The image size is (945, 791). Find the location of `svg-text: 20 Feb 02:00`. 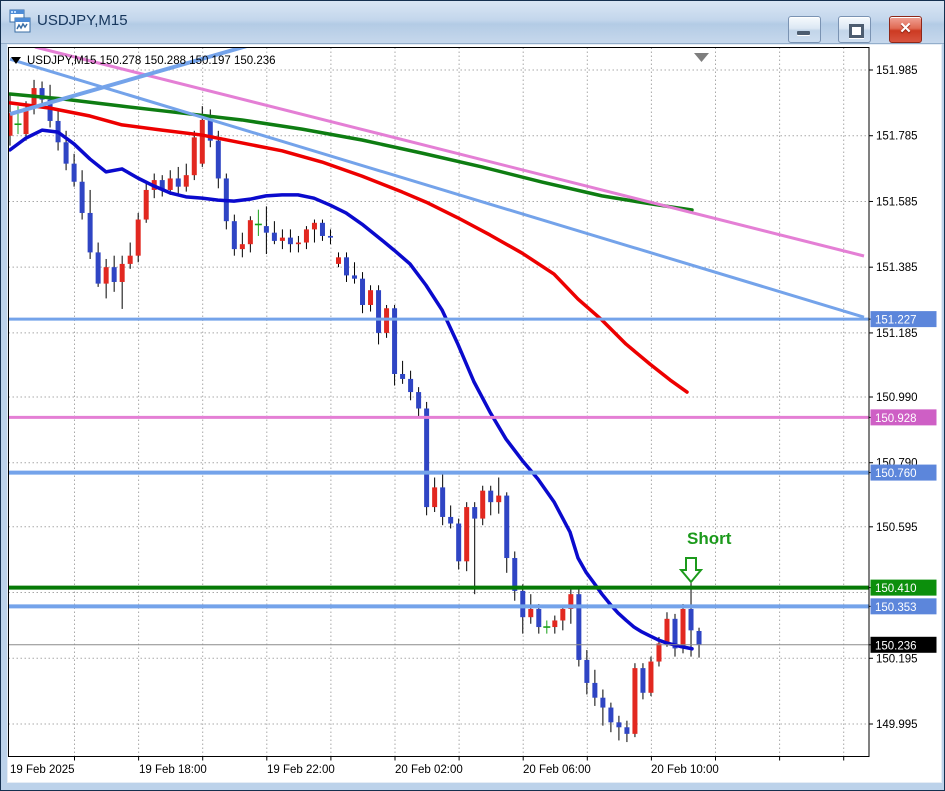

svg-text: 20 Feb 02:00 is located at coordinates (429, 770).